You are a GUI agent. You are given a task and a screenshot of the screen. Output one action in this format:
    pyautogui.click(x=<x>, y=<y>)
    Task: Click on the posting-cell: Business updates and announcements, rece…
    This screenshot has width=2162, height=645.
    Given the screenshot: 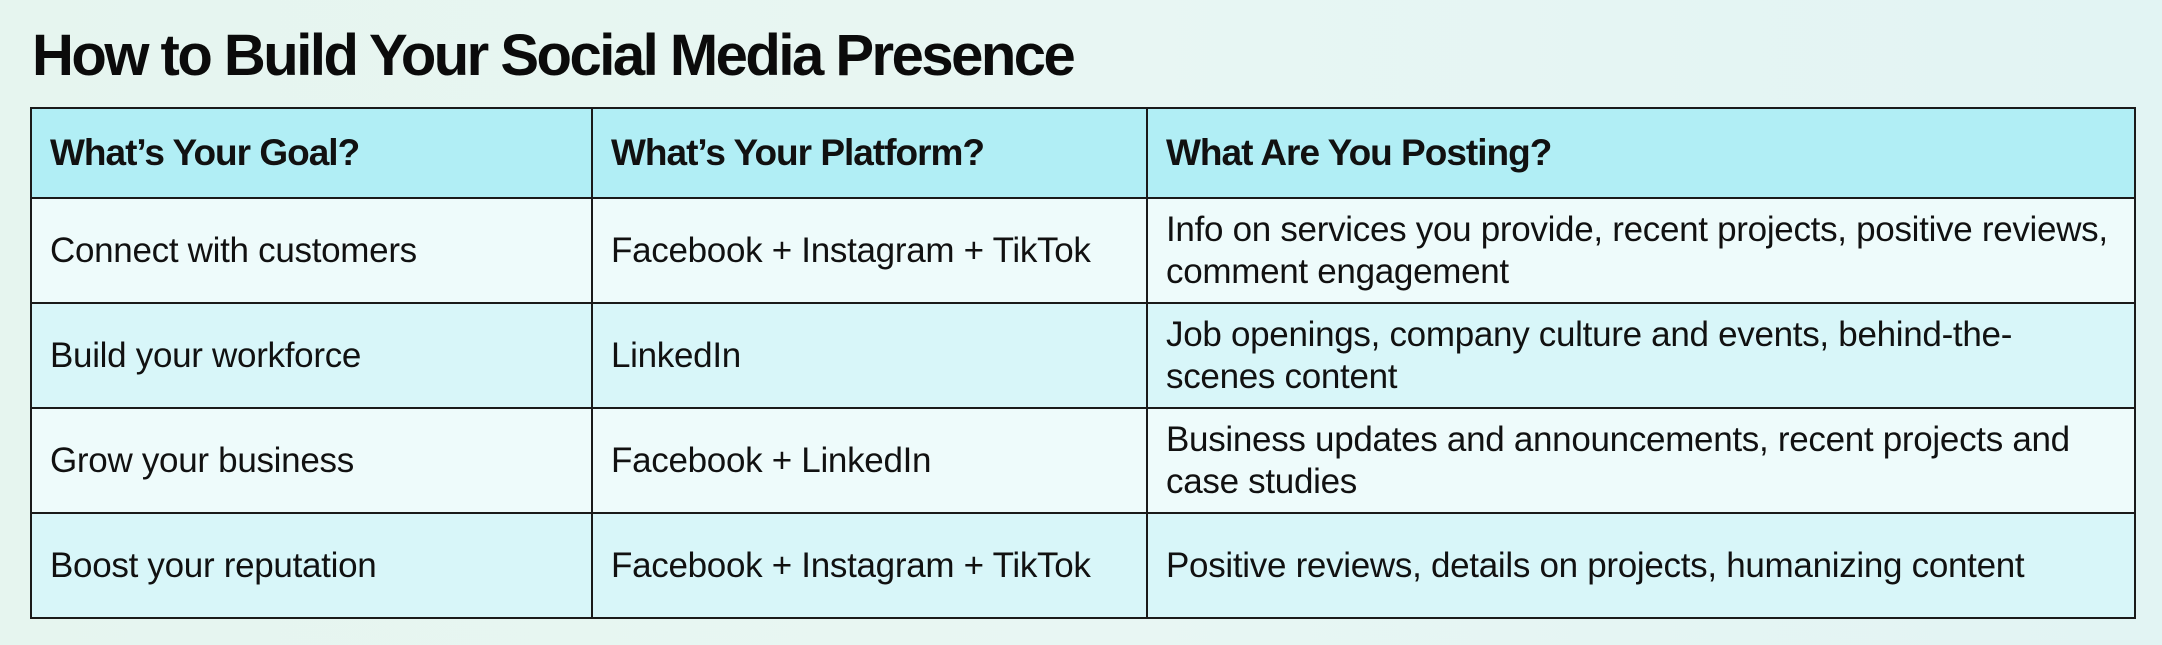 What is the action you would take?
    pyautogui.click(x=1641, y=460)
    